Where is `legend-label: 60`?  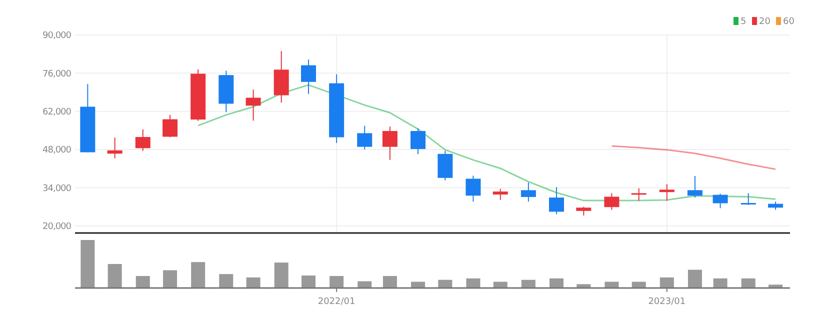
legend-label: 60 is located at coordinates (789, 22).